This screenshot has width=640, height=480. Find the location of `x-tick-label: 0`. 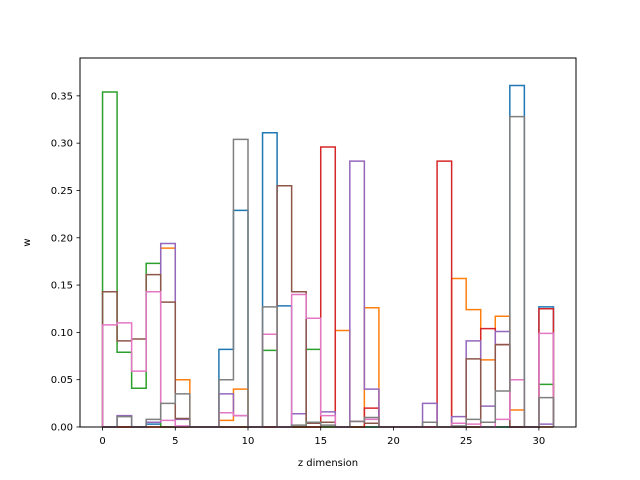

x-tick-label: 0 is located at coordinates (102, 441).